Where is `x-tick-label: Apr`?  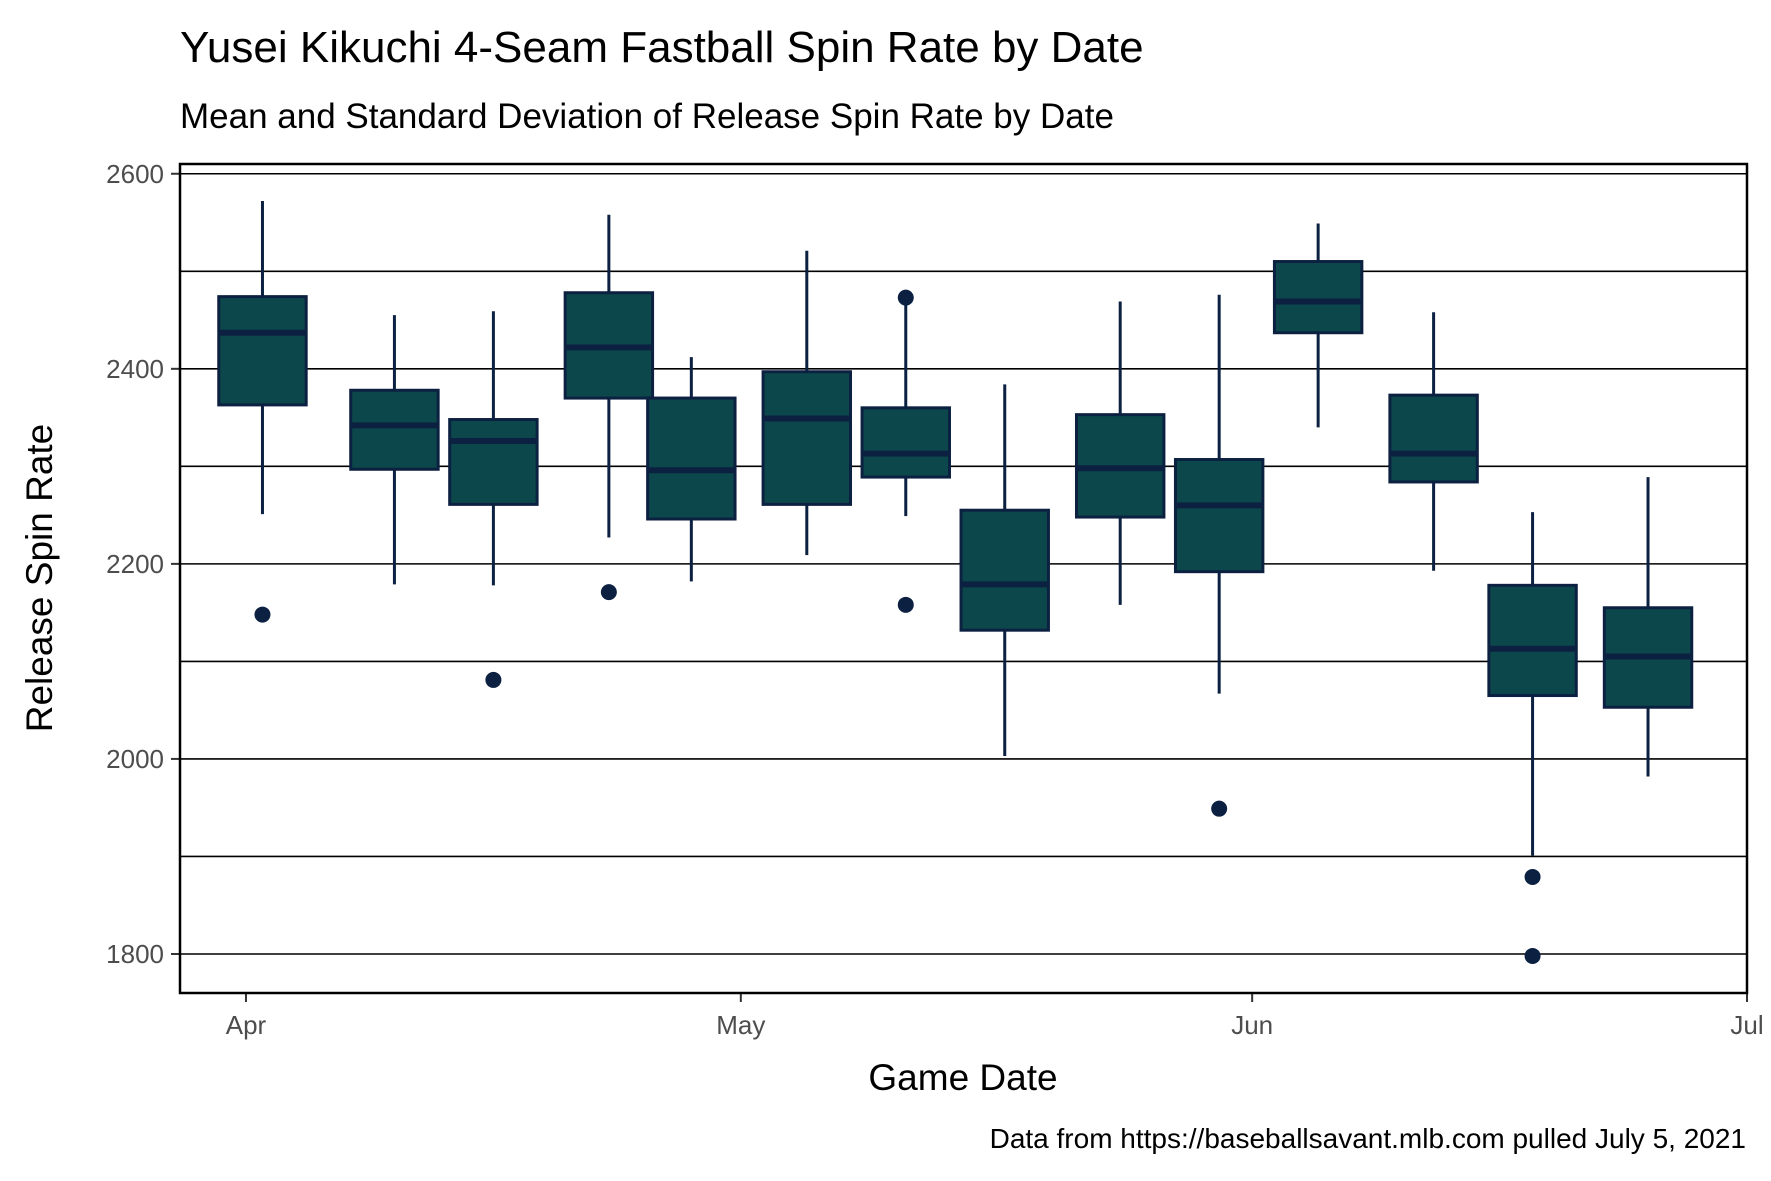
x-tick-label: Apr is located at coordinates (246, 1025).